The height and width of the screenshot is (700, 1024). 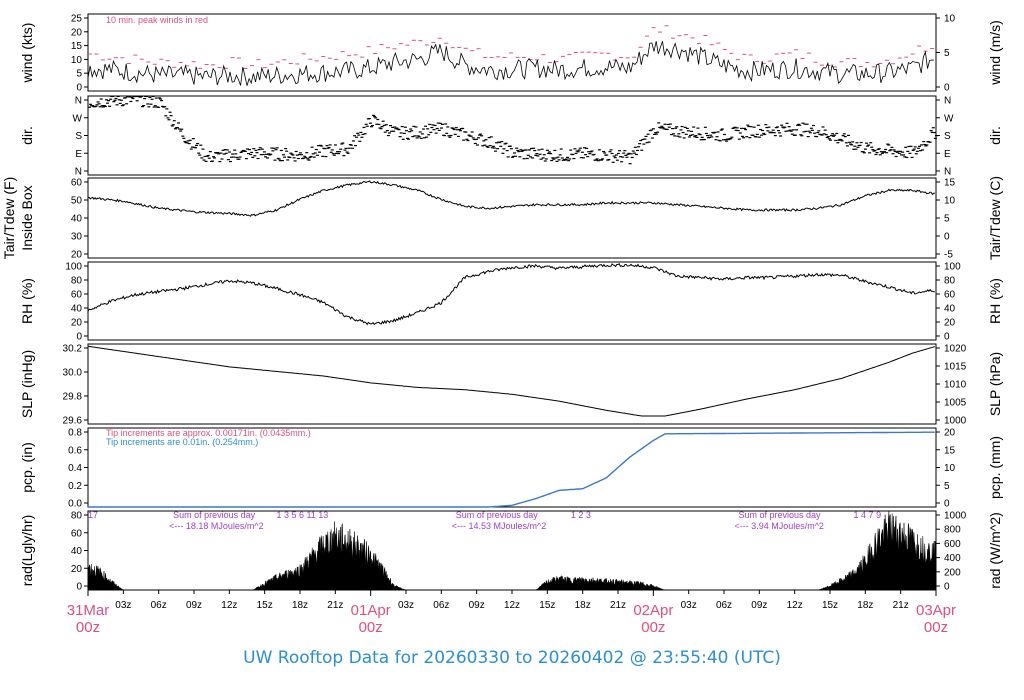 What do you see at coordinates (955, 421) in the screenshot?
I see `slp-right-tick-label: 1000` at bounding box center [955, 421].